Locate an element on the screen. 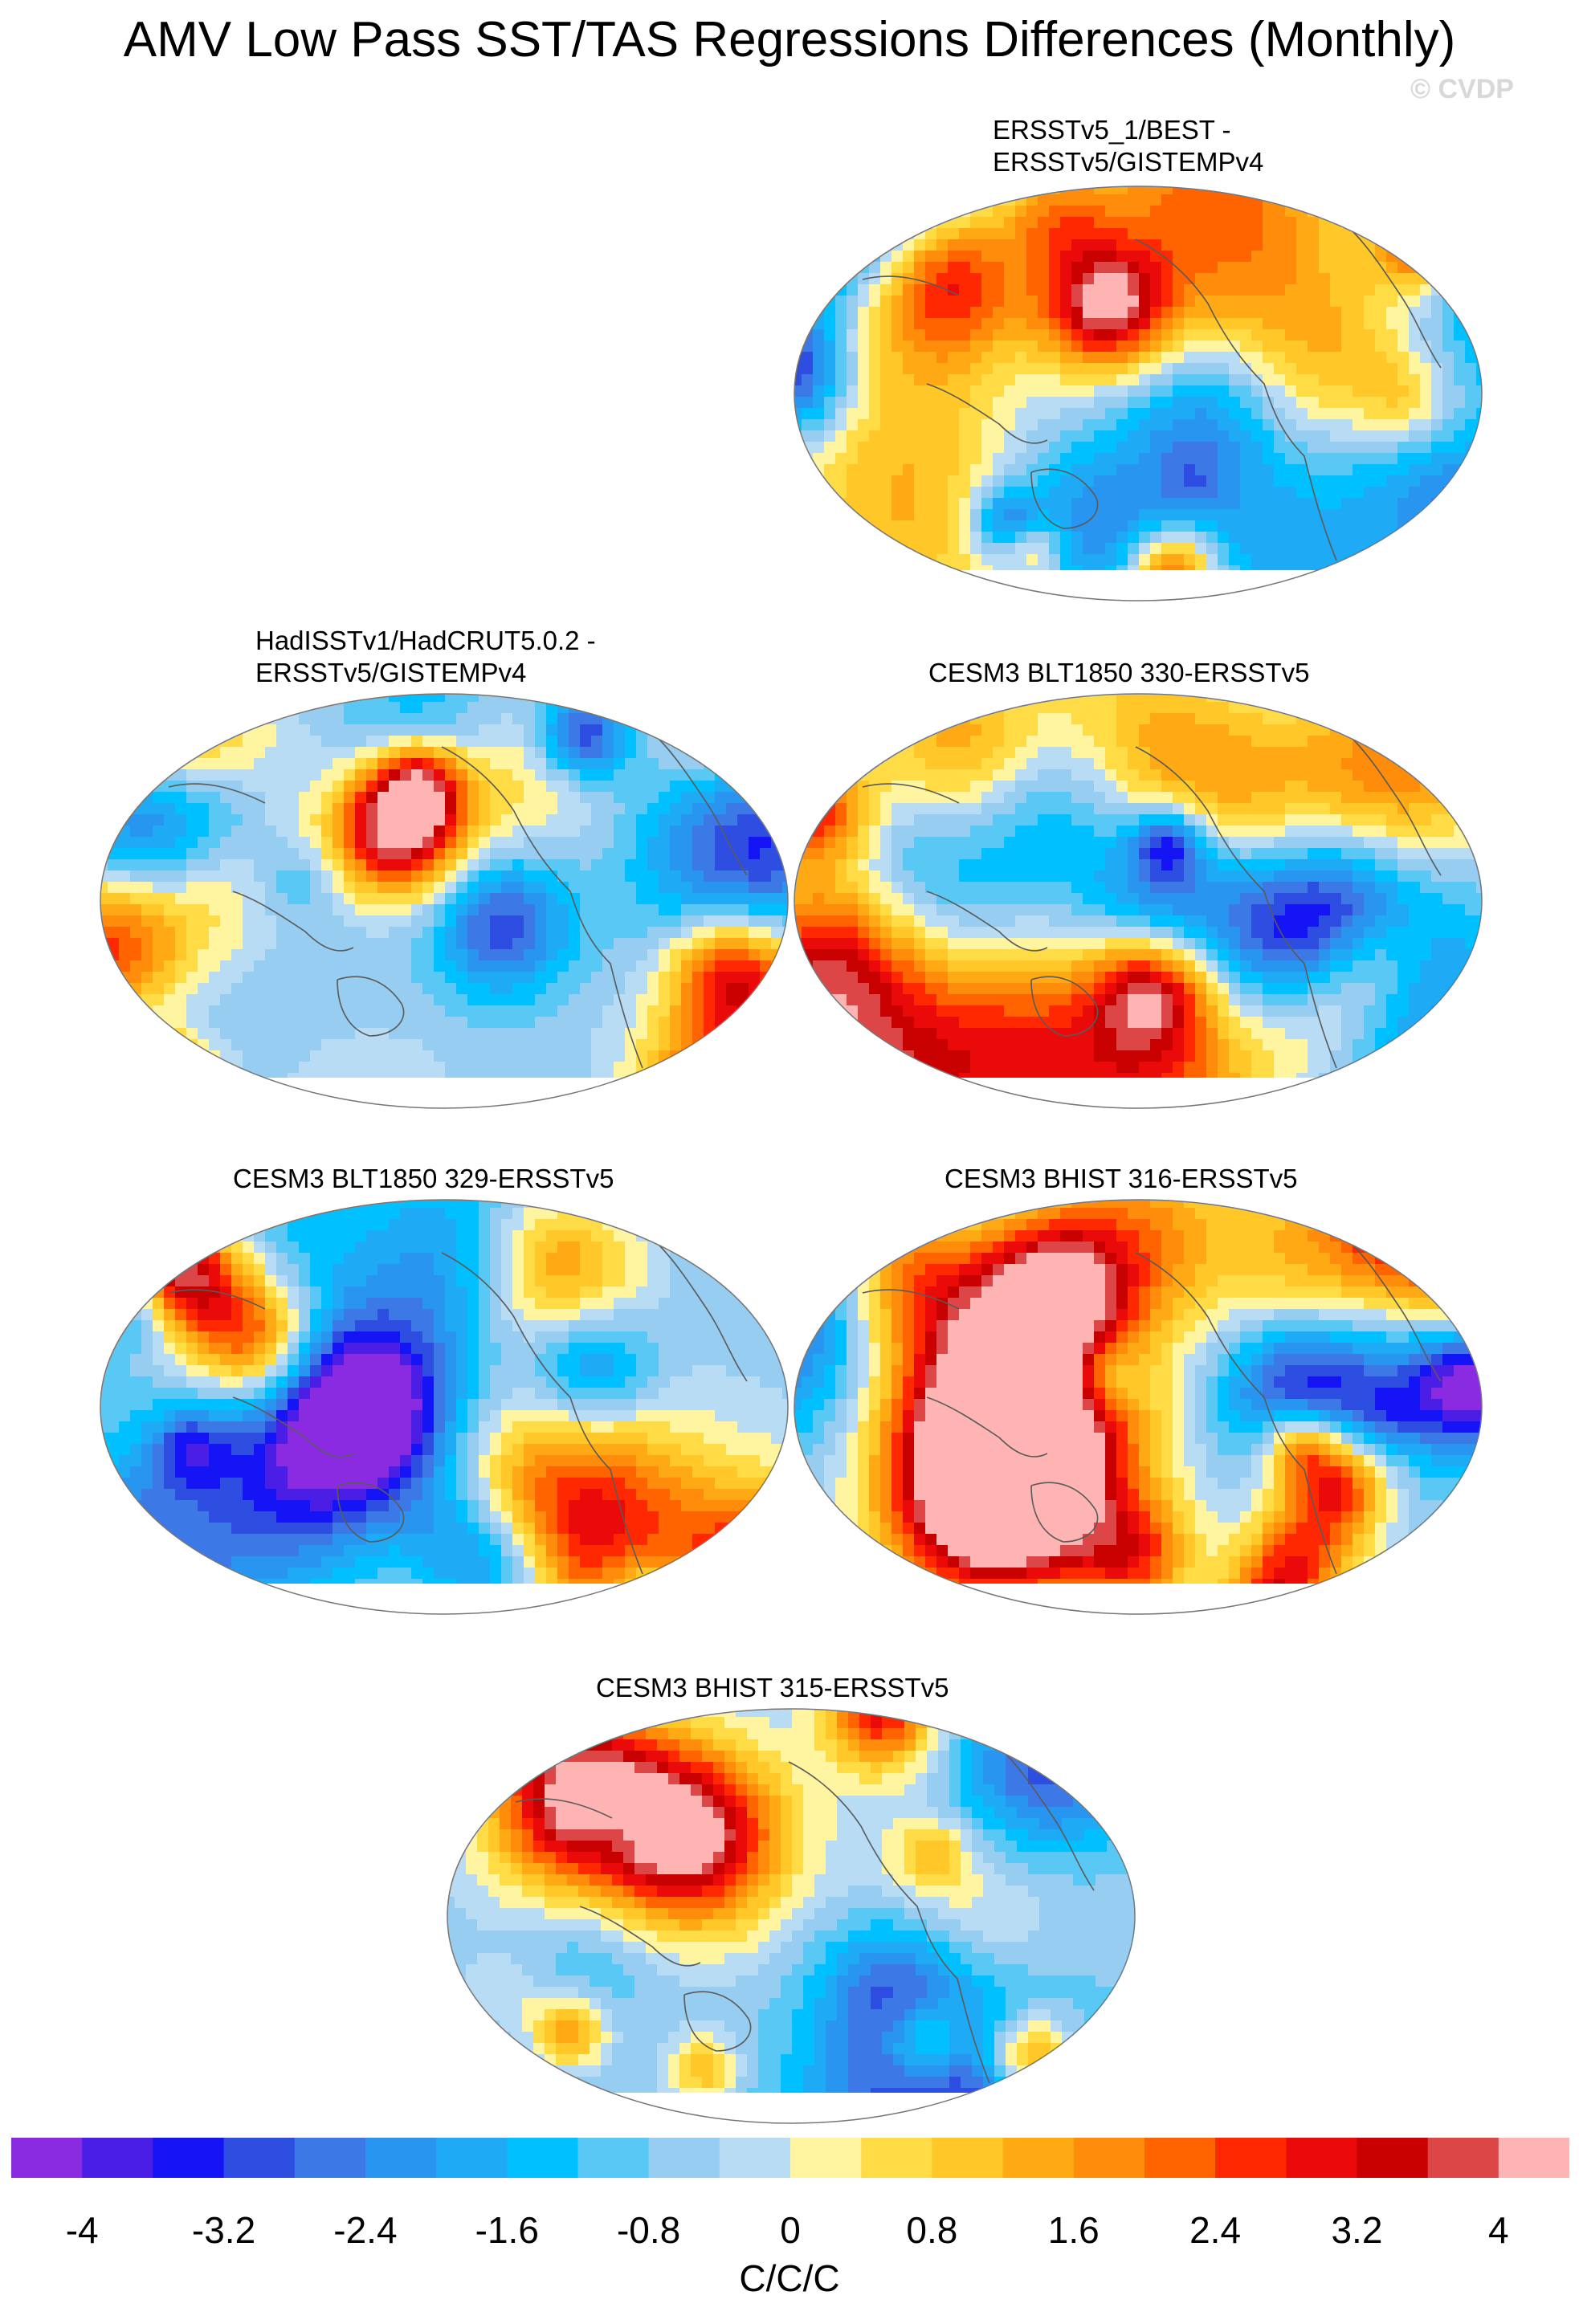 The image size is (1579, 2324). panel-title-ersstv5-1-best: ERSSTv5_1/BEST - ERSSTv5/GISTEMPv4 is located at coordinates (1128, 146).